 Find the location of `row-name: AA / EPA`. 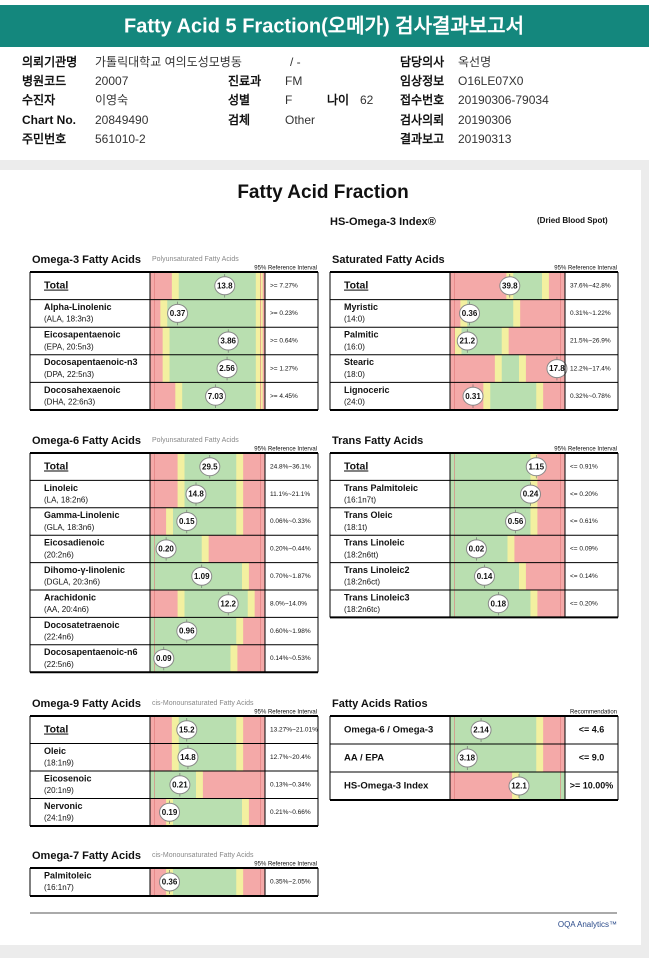

row-name: AA / EPA is located at coordinates (364, 758).